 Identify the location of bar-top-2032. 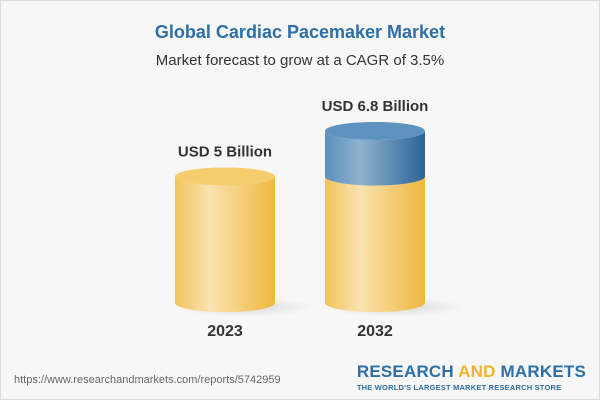
(375, 130).